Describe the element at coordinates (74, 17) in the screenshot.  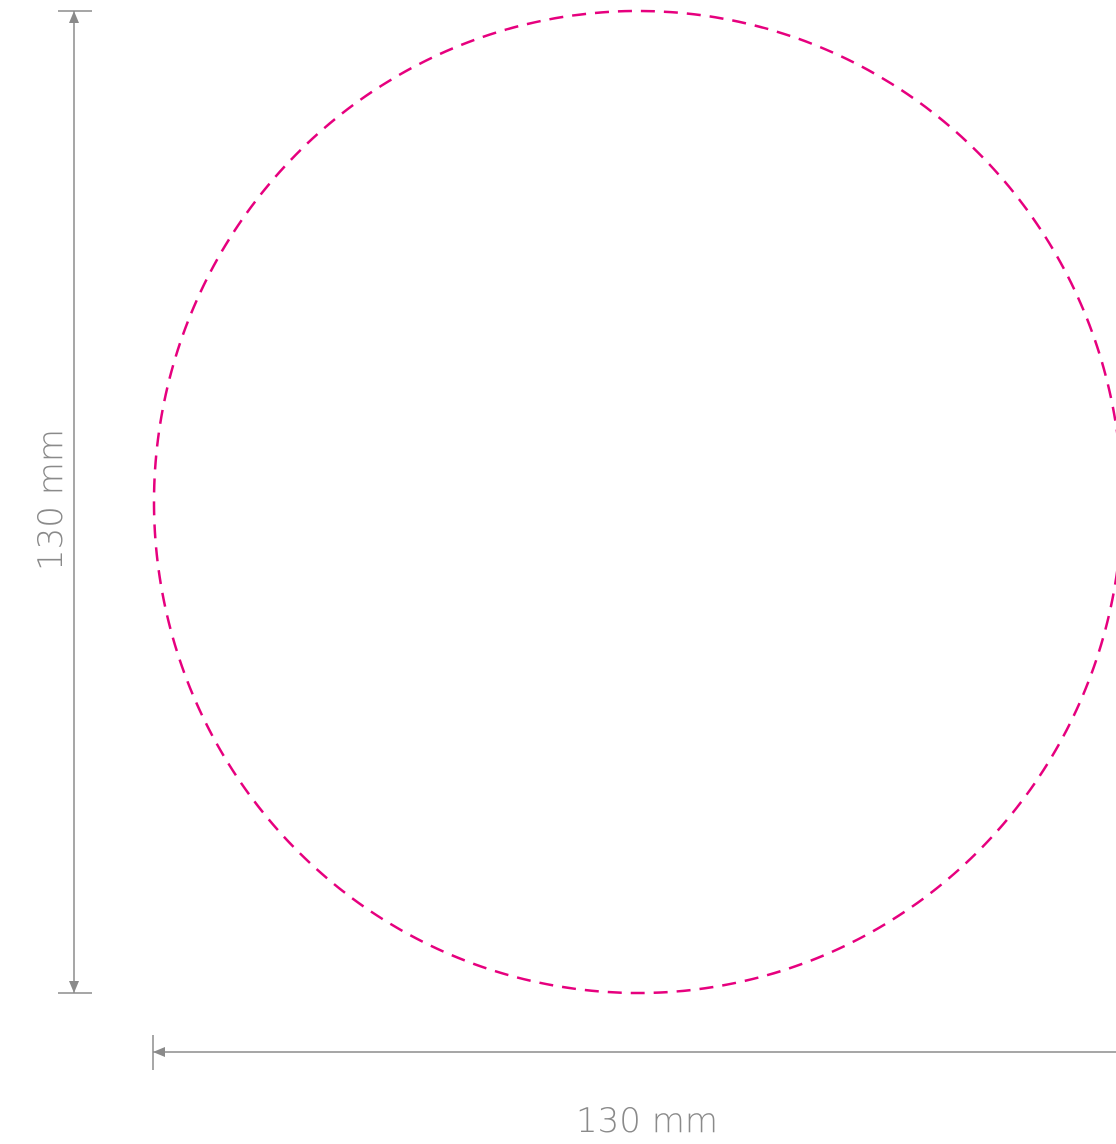
I see `height-top-arrow-icon` at that location.